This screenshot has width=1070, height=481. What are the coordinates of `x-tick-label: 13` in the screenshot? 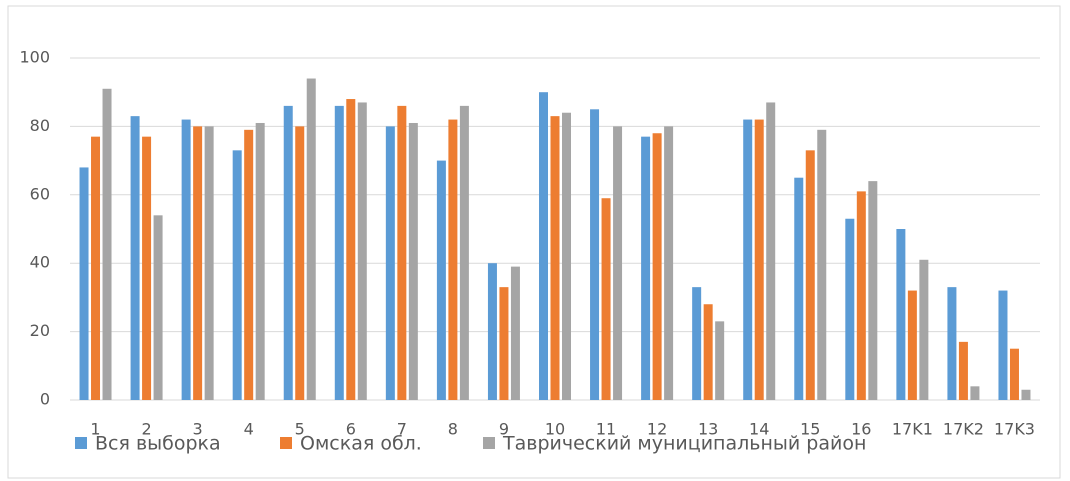 It's located at (708, 429).